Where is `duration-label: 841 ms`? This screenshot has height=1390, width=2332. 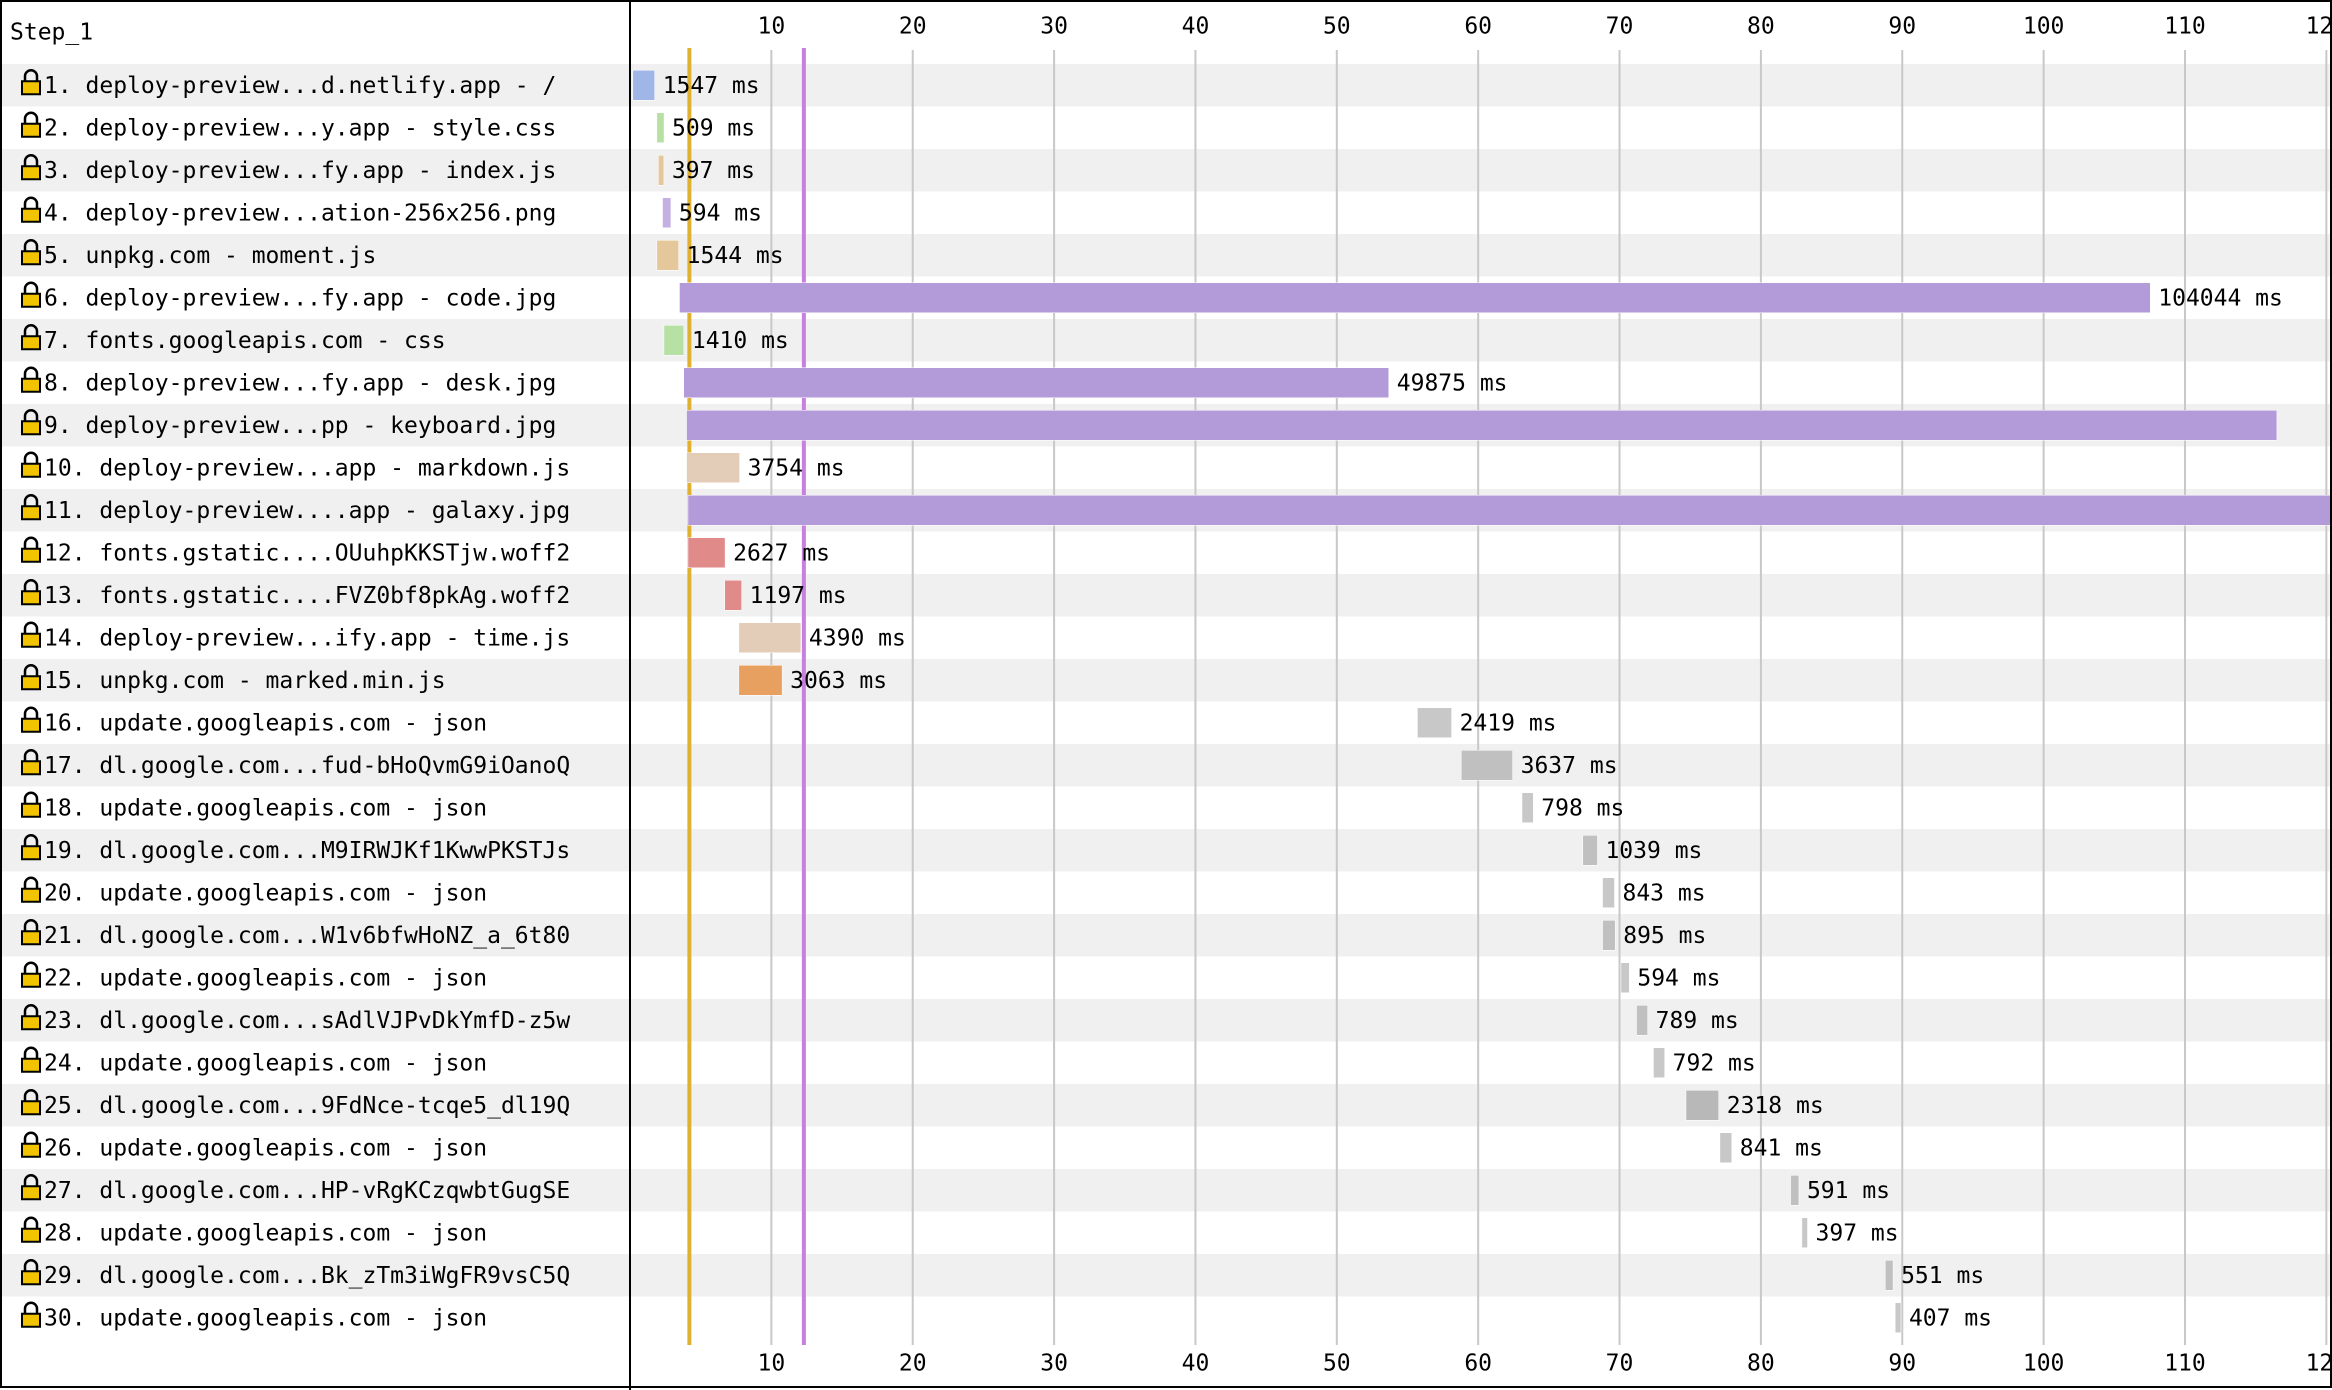 duration-label: 841 ms is located at coordinates (1781, 1148).